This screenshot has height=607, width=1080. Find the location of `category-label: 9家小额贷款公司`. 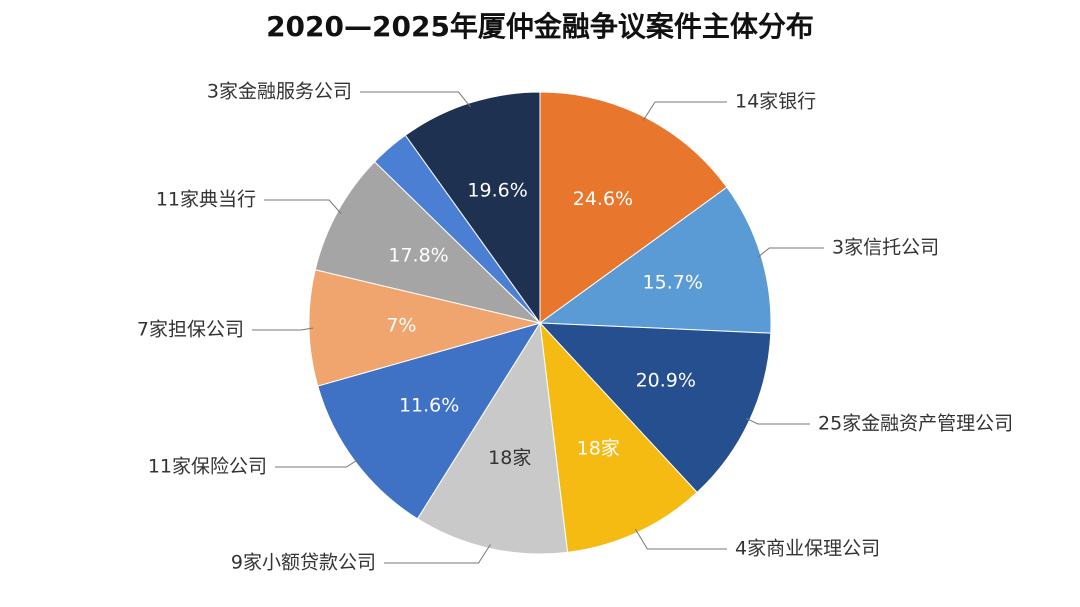

category-label: 9家小额贷款公司 is located at coordinates (303, 563).